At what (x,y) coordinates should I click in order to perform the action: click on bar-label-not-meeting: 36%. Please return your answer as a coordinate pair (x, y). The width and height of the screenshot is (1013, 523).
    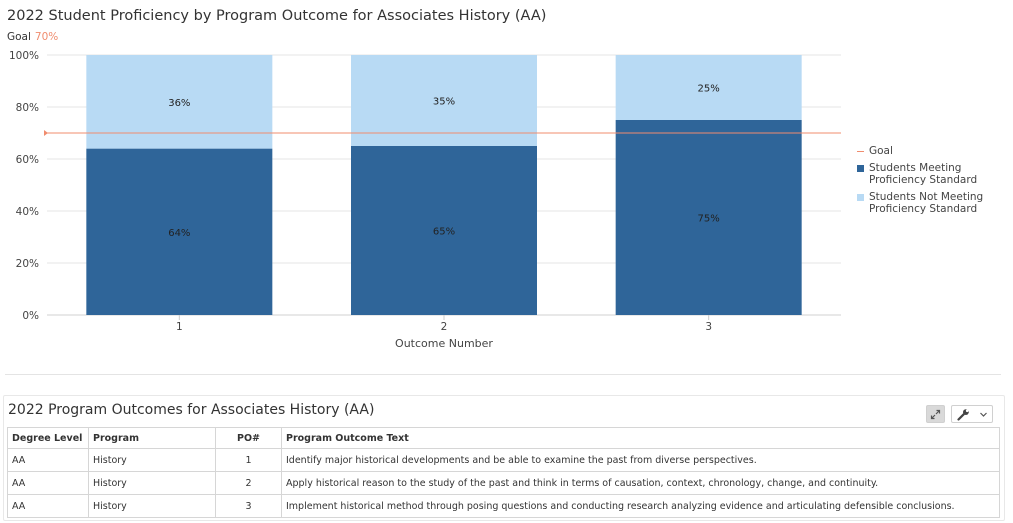
    Looking at the image, I should click on (179, 103).